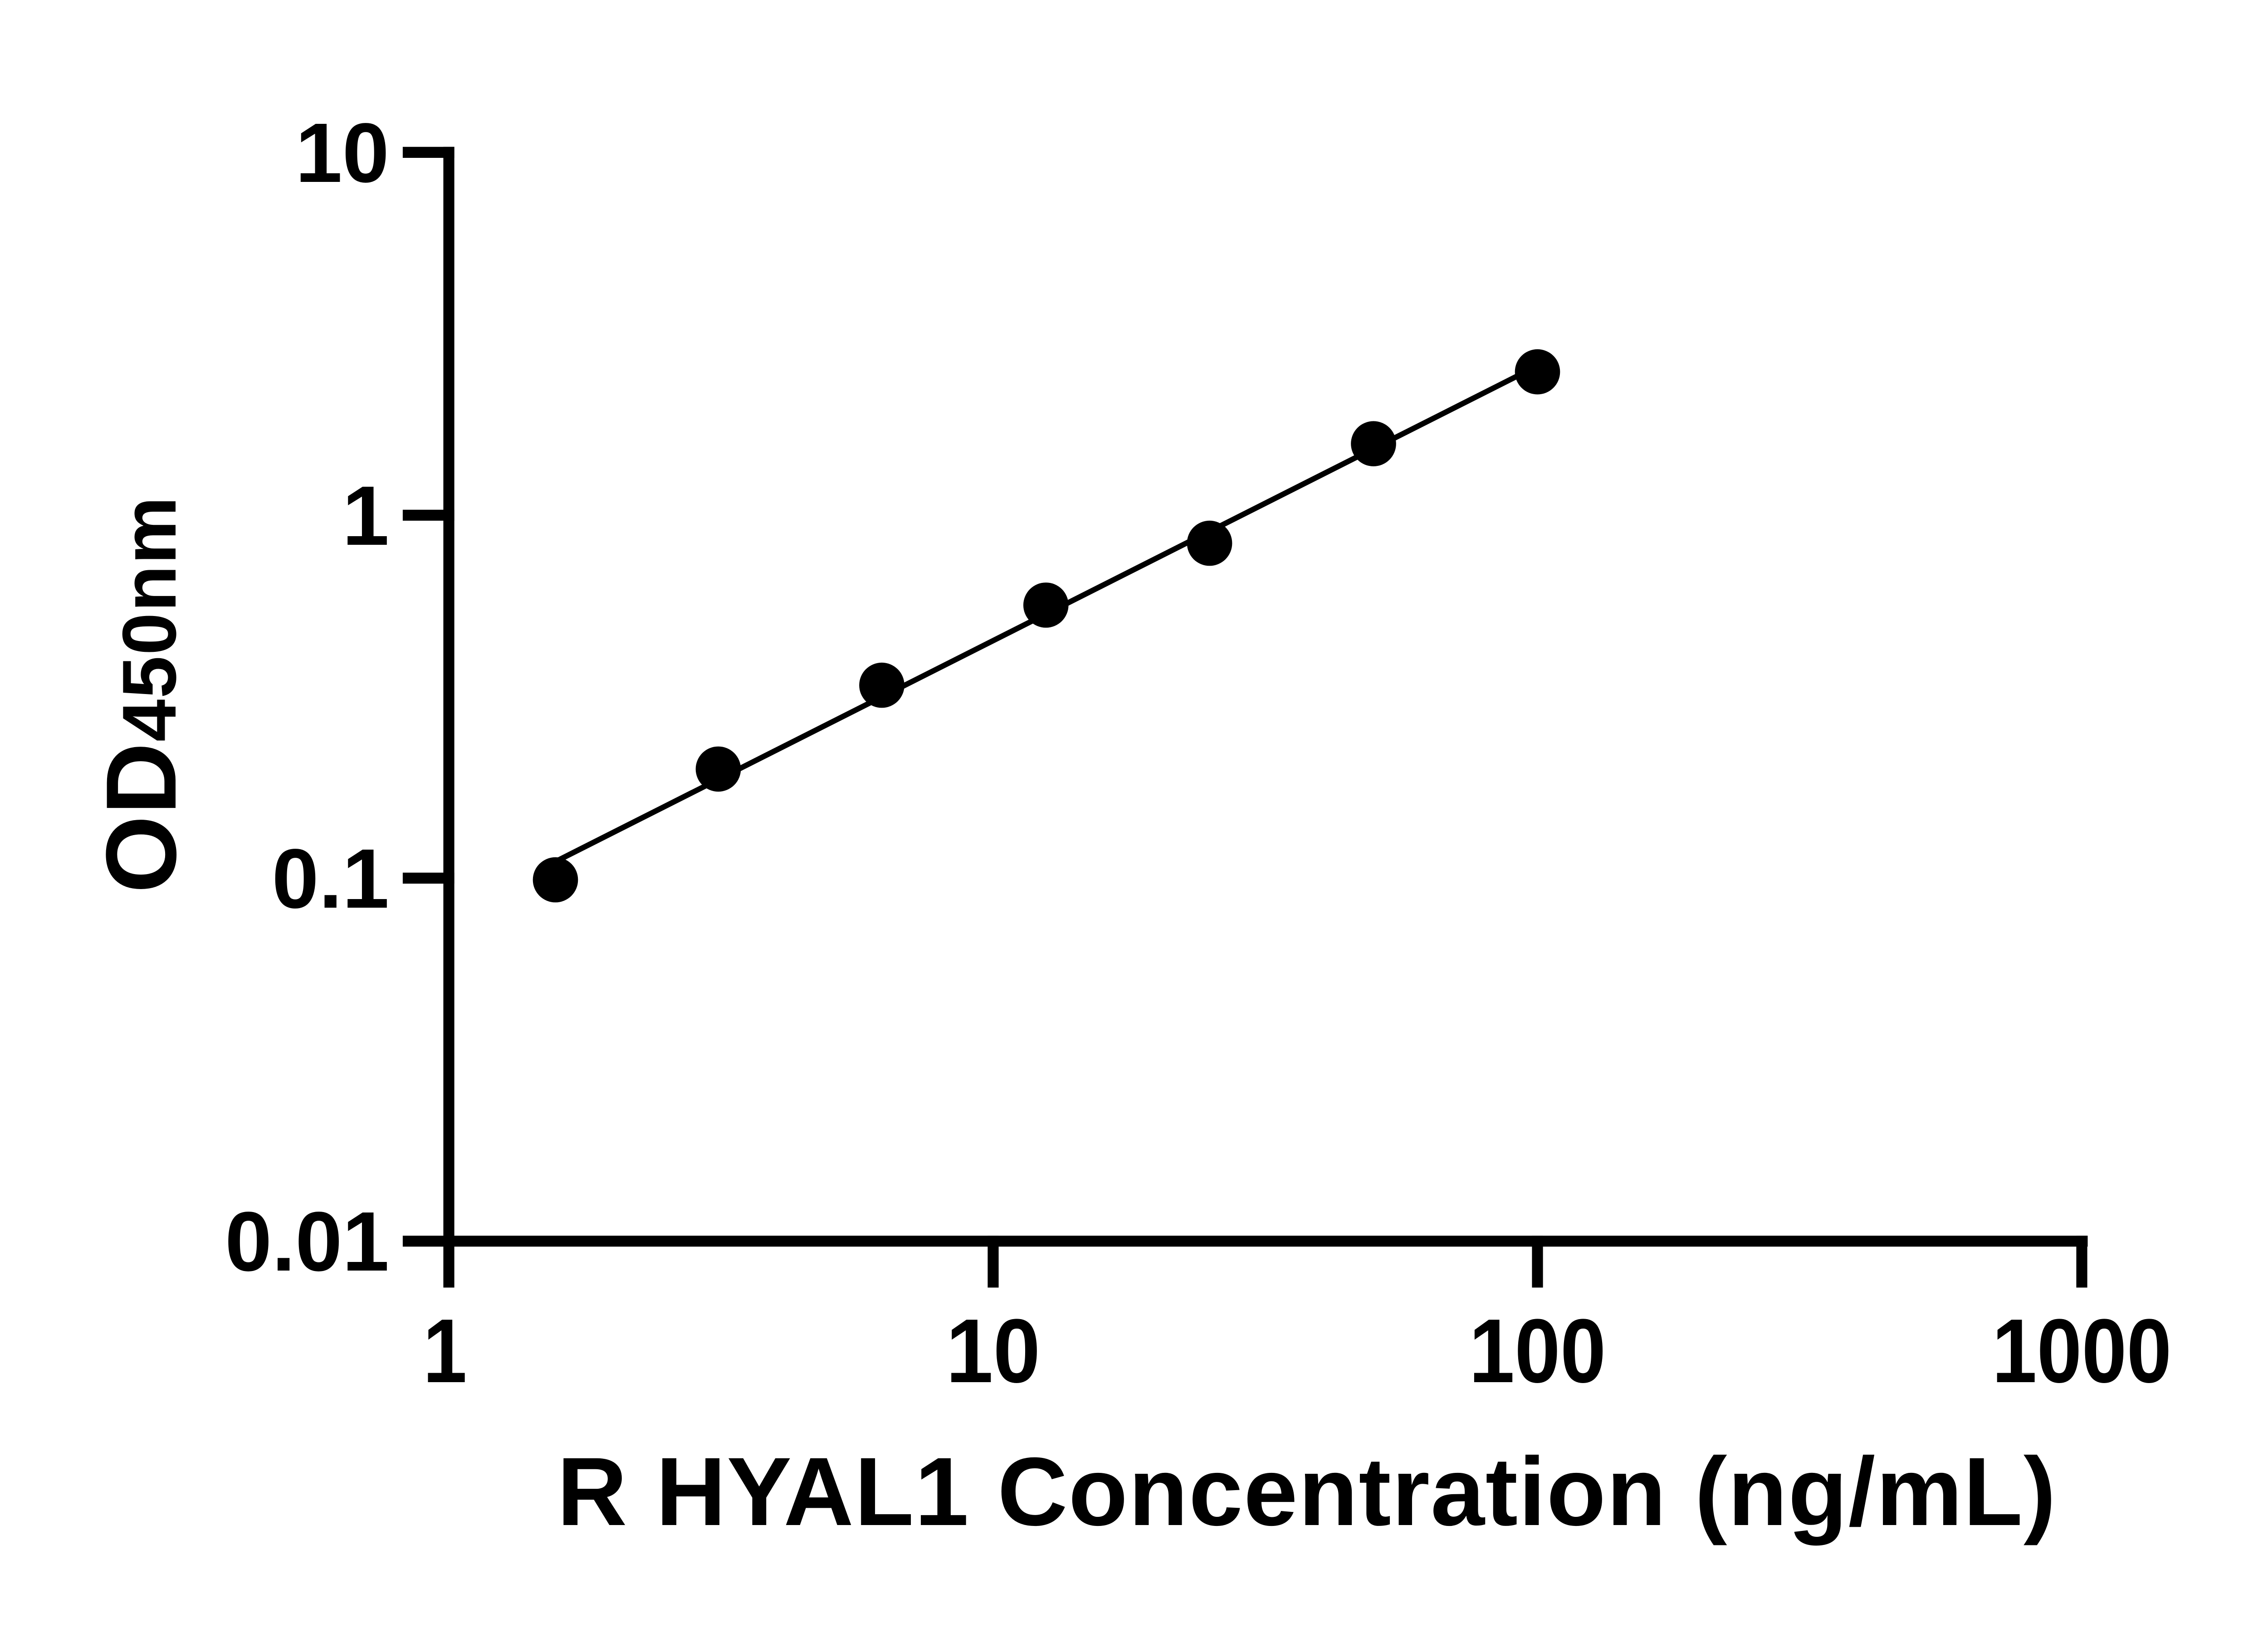 This screenshot has height=1633, width=2268. What do you see at coordinates (1537, 1351) in the screenshot?
I see `svg-text: 100` at bounding box center [1537, 1351].